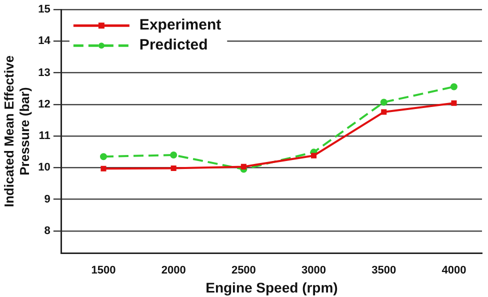  What do you see at coordinates (272, 287) in the screenshot?
I see `x-axis-title: Engine Speed (rpm)` at bounding box center [272, 287].